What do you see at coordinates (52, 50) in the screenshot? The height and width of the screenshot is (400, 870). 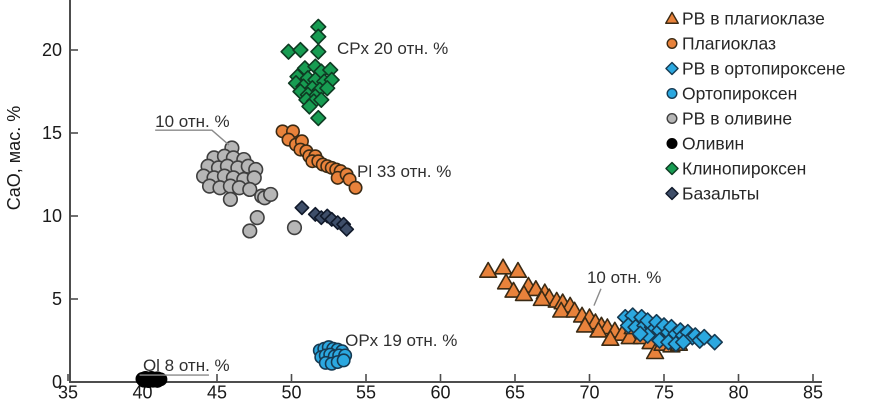 I see `y-tick-label: 20` at bounding box center [52, 50].